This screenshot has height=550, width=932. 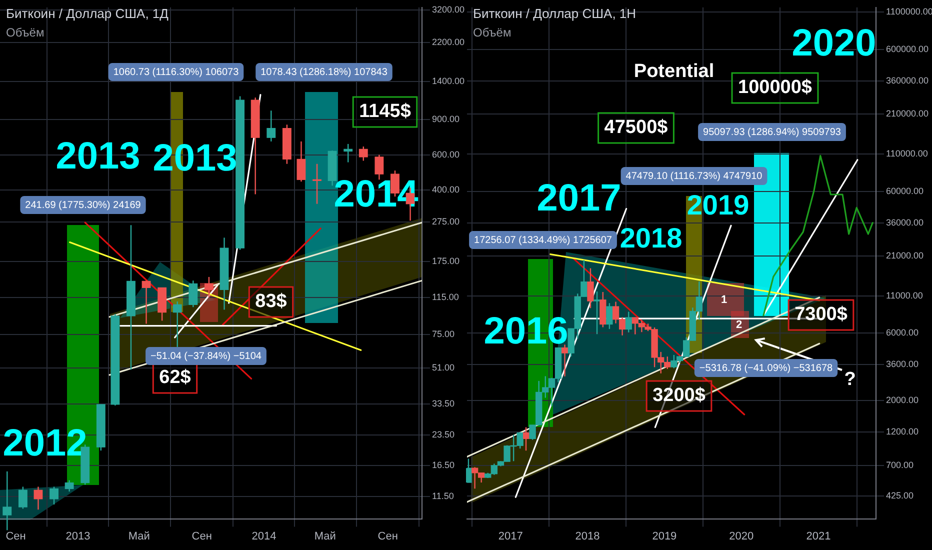 What do you see at coordinates (739, 325) in the screenshot?
I see `annotation: 2` at bounding box center [739, 325].